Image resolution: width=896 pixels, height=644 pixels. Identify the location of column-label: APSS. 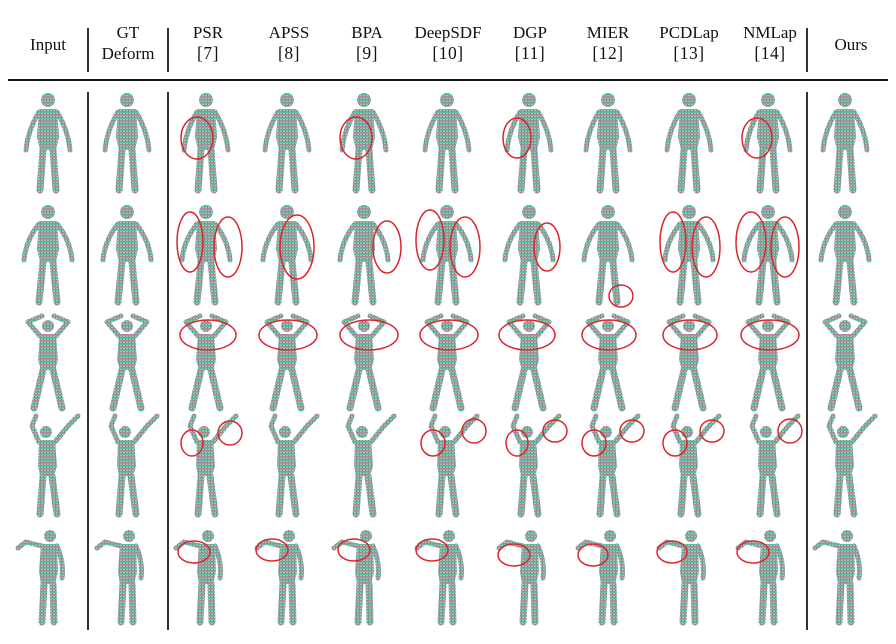
(289, 32).